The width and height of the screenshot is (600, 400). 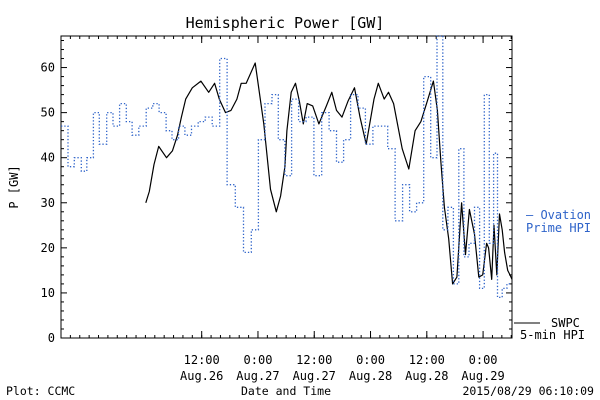 I want to click on x-tick-label-date: Aug.29, so click(x=482, y=376).